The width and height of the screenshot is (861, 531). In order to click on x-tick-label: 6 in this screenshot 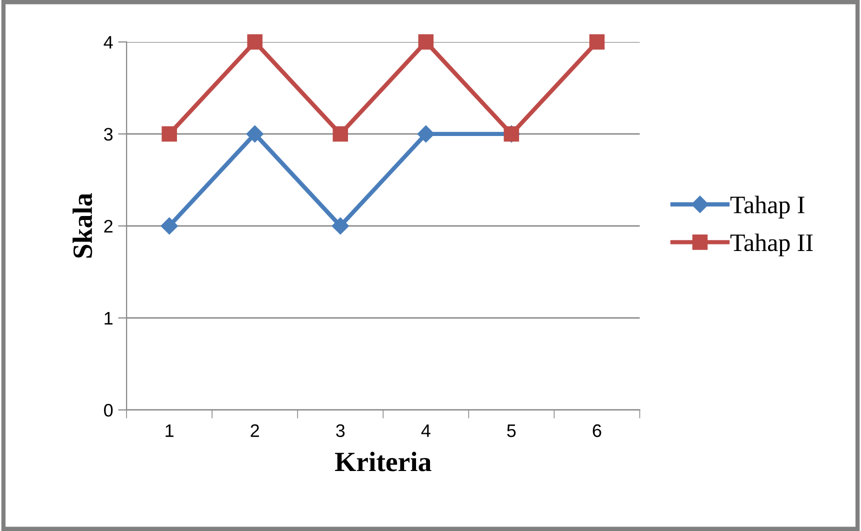, I will do `click(597, 431)`.